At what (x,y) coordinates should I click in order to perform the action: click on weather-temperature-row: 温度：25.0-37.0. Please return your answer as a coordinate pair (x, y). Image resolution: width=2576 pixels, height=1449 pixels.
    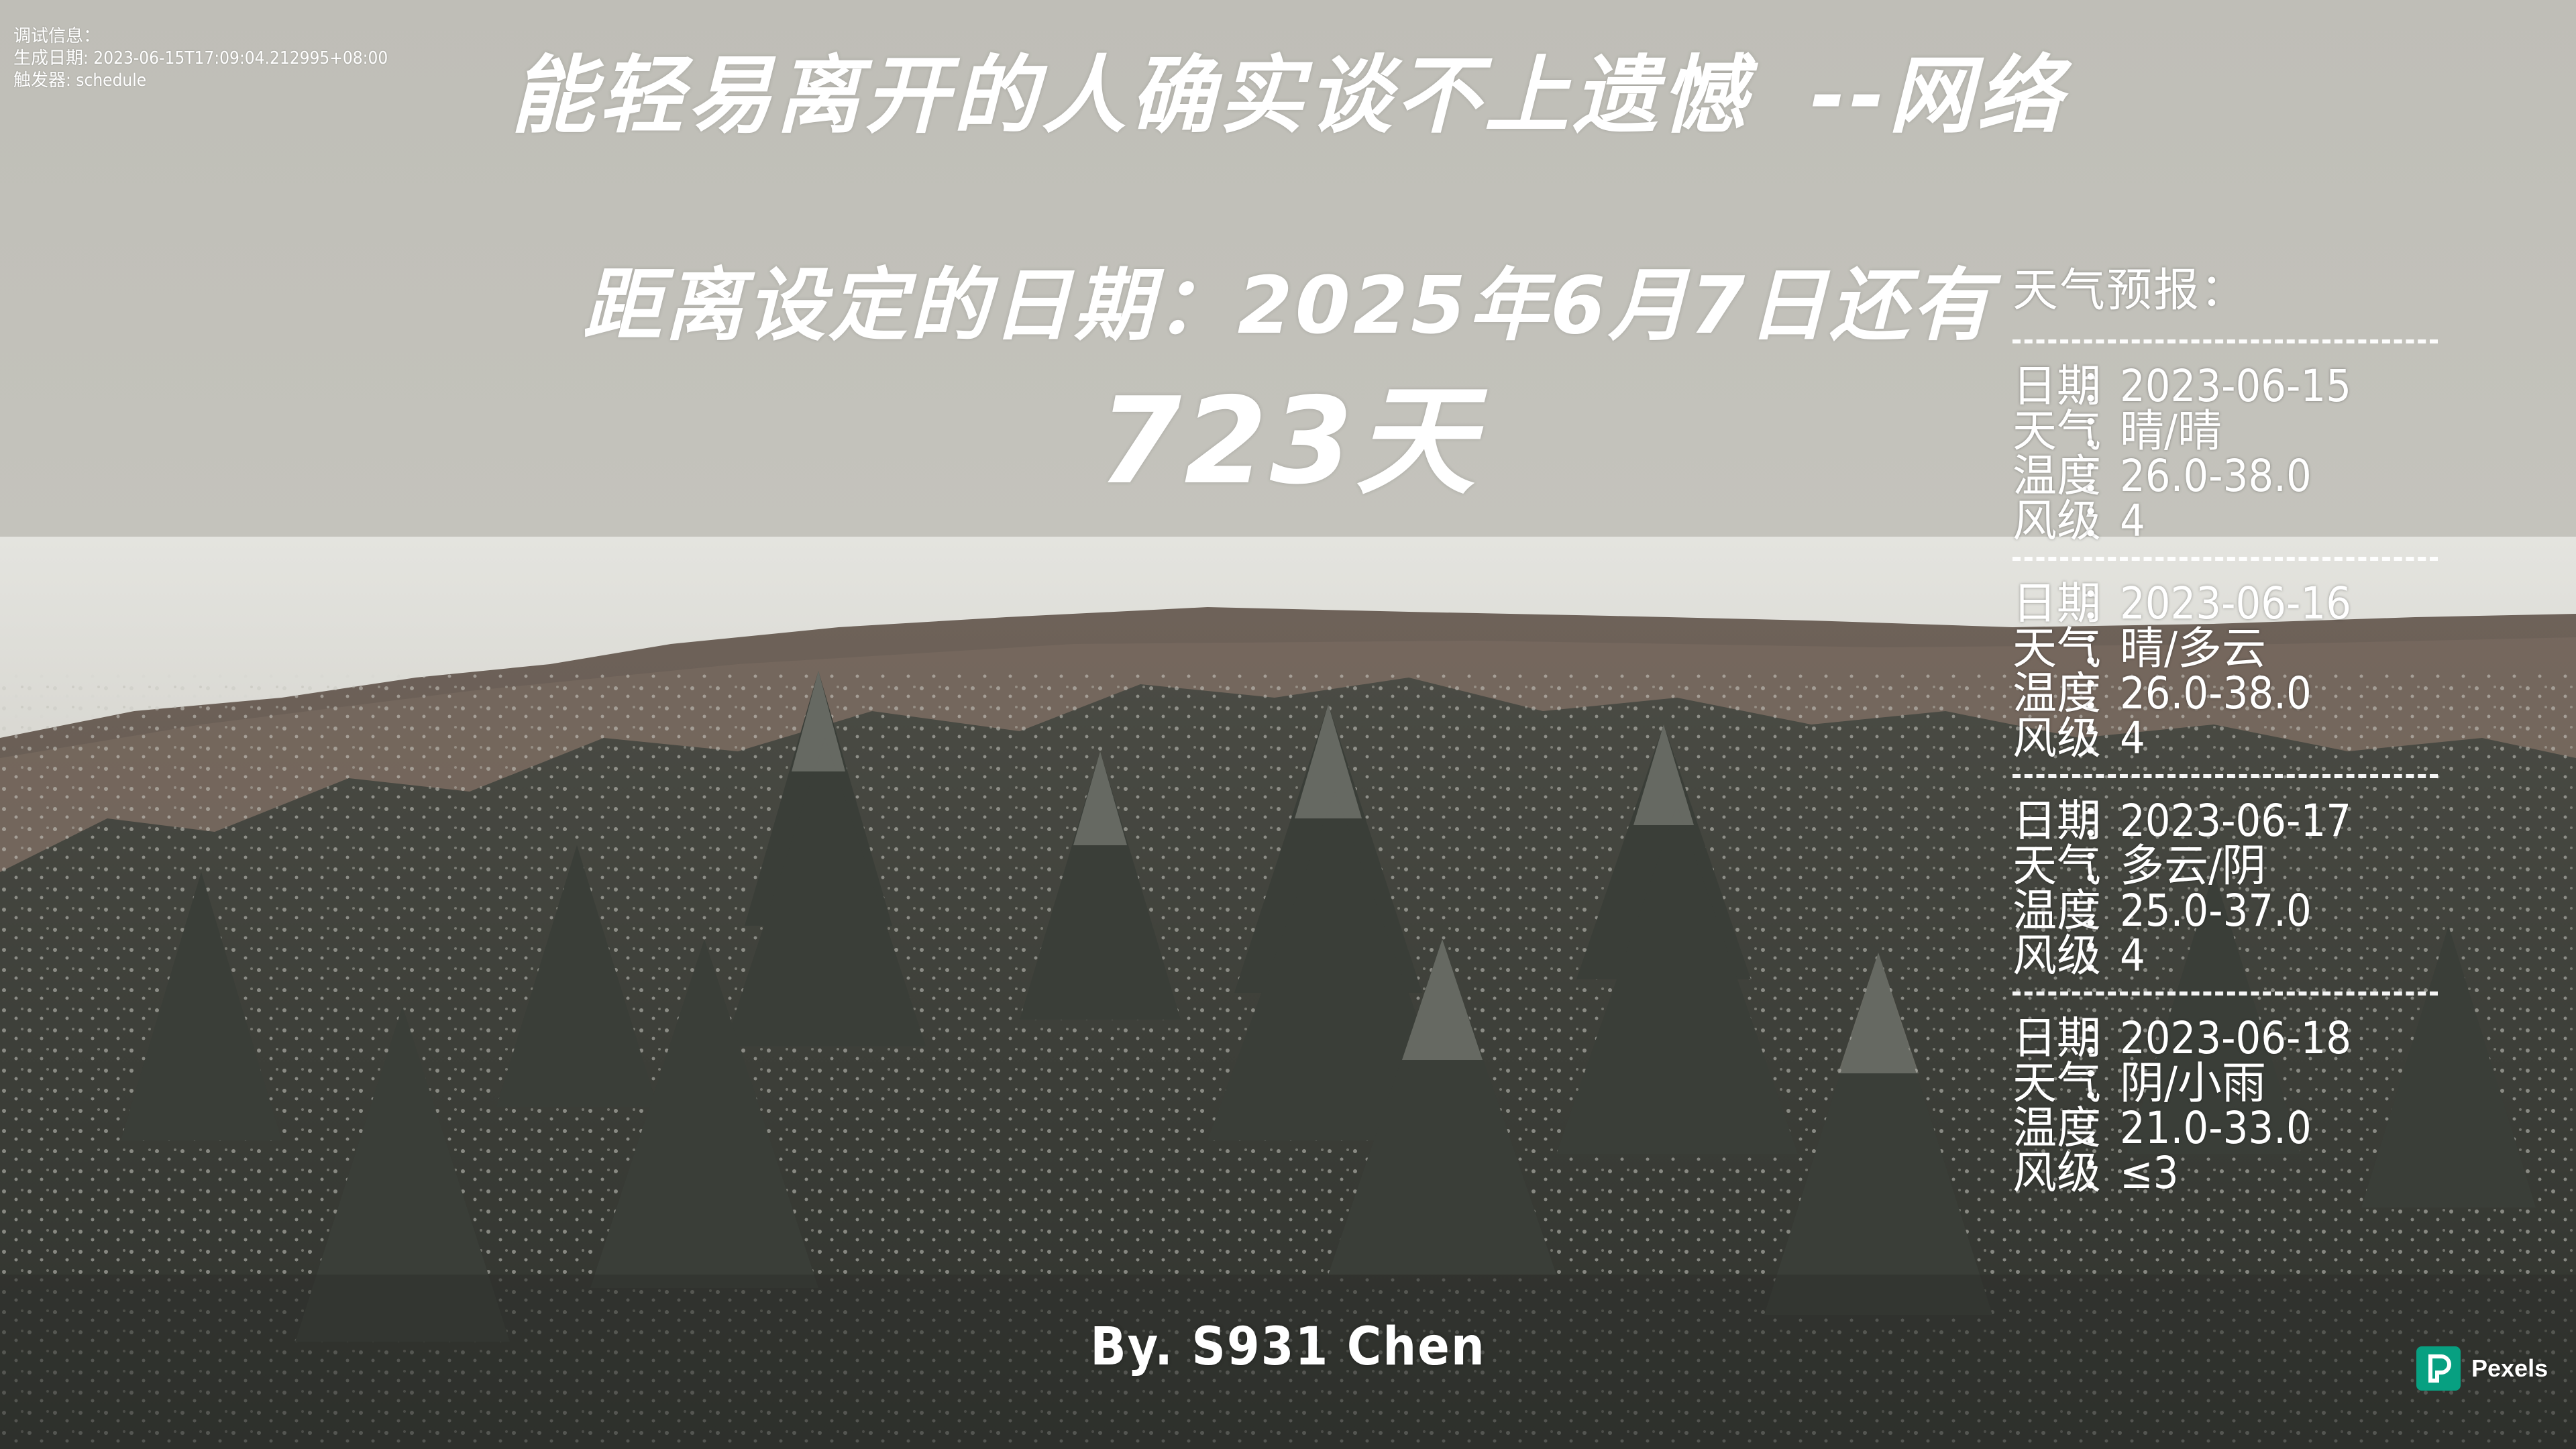
    Looking at the image, I should click on (2227, 910).